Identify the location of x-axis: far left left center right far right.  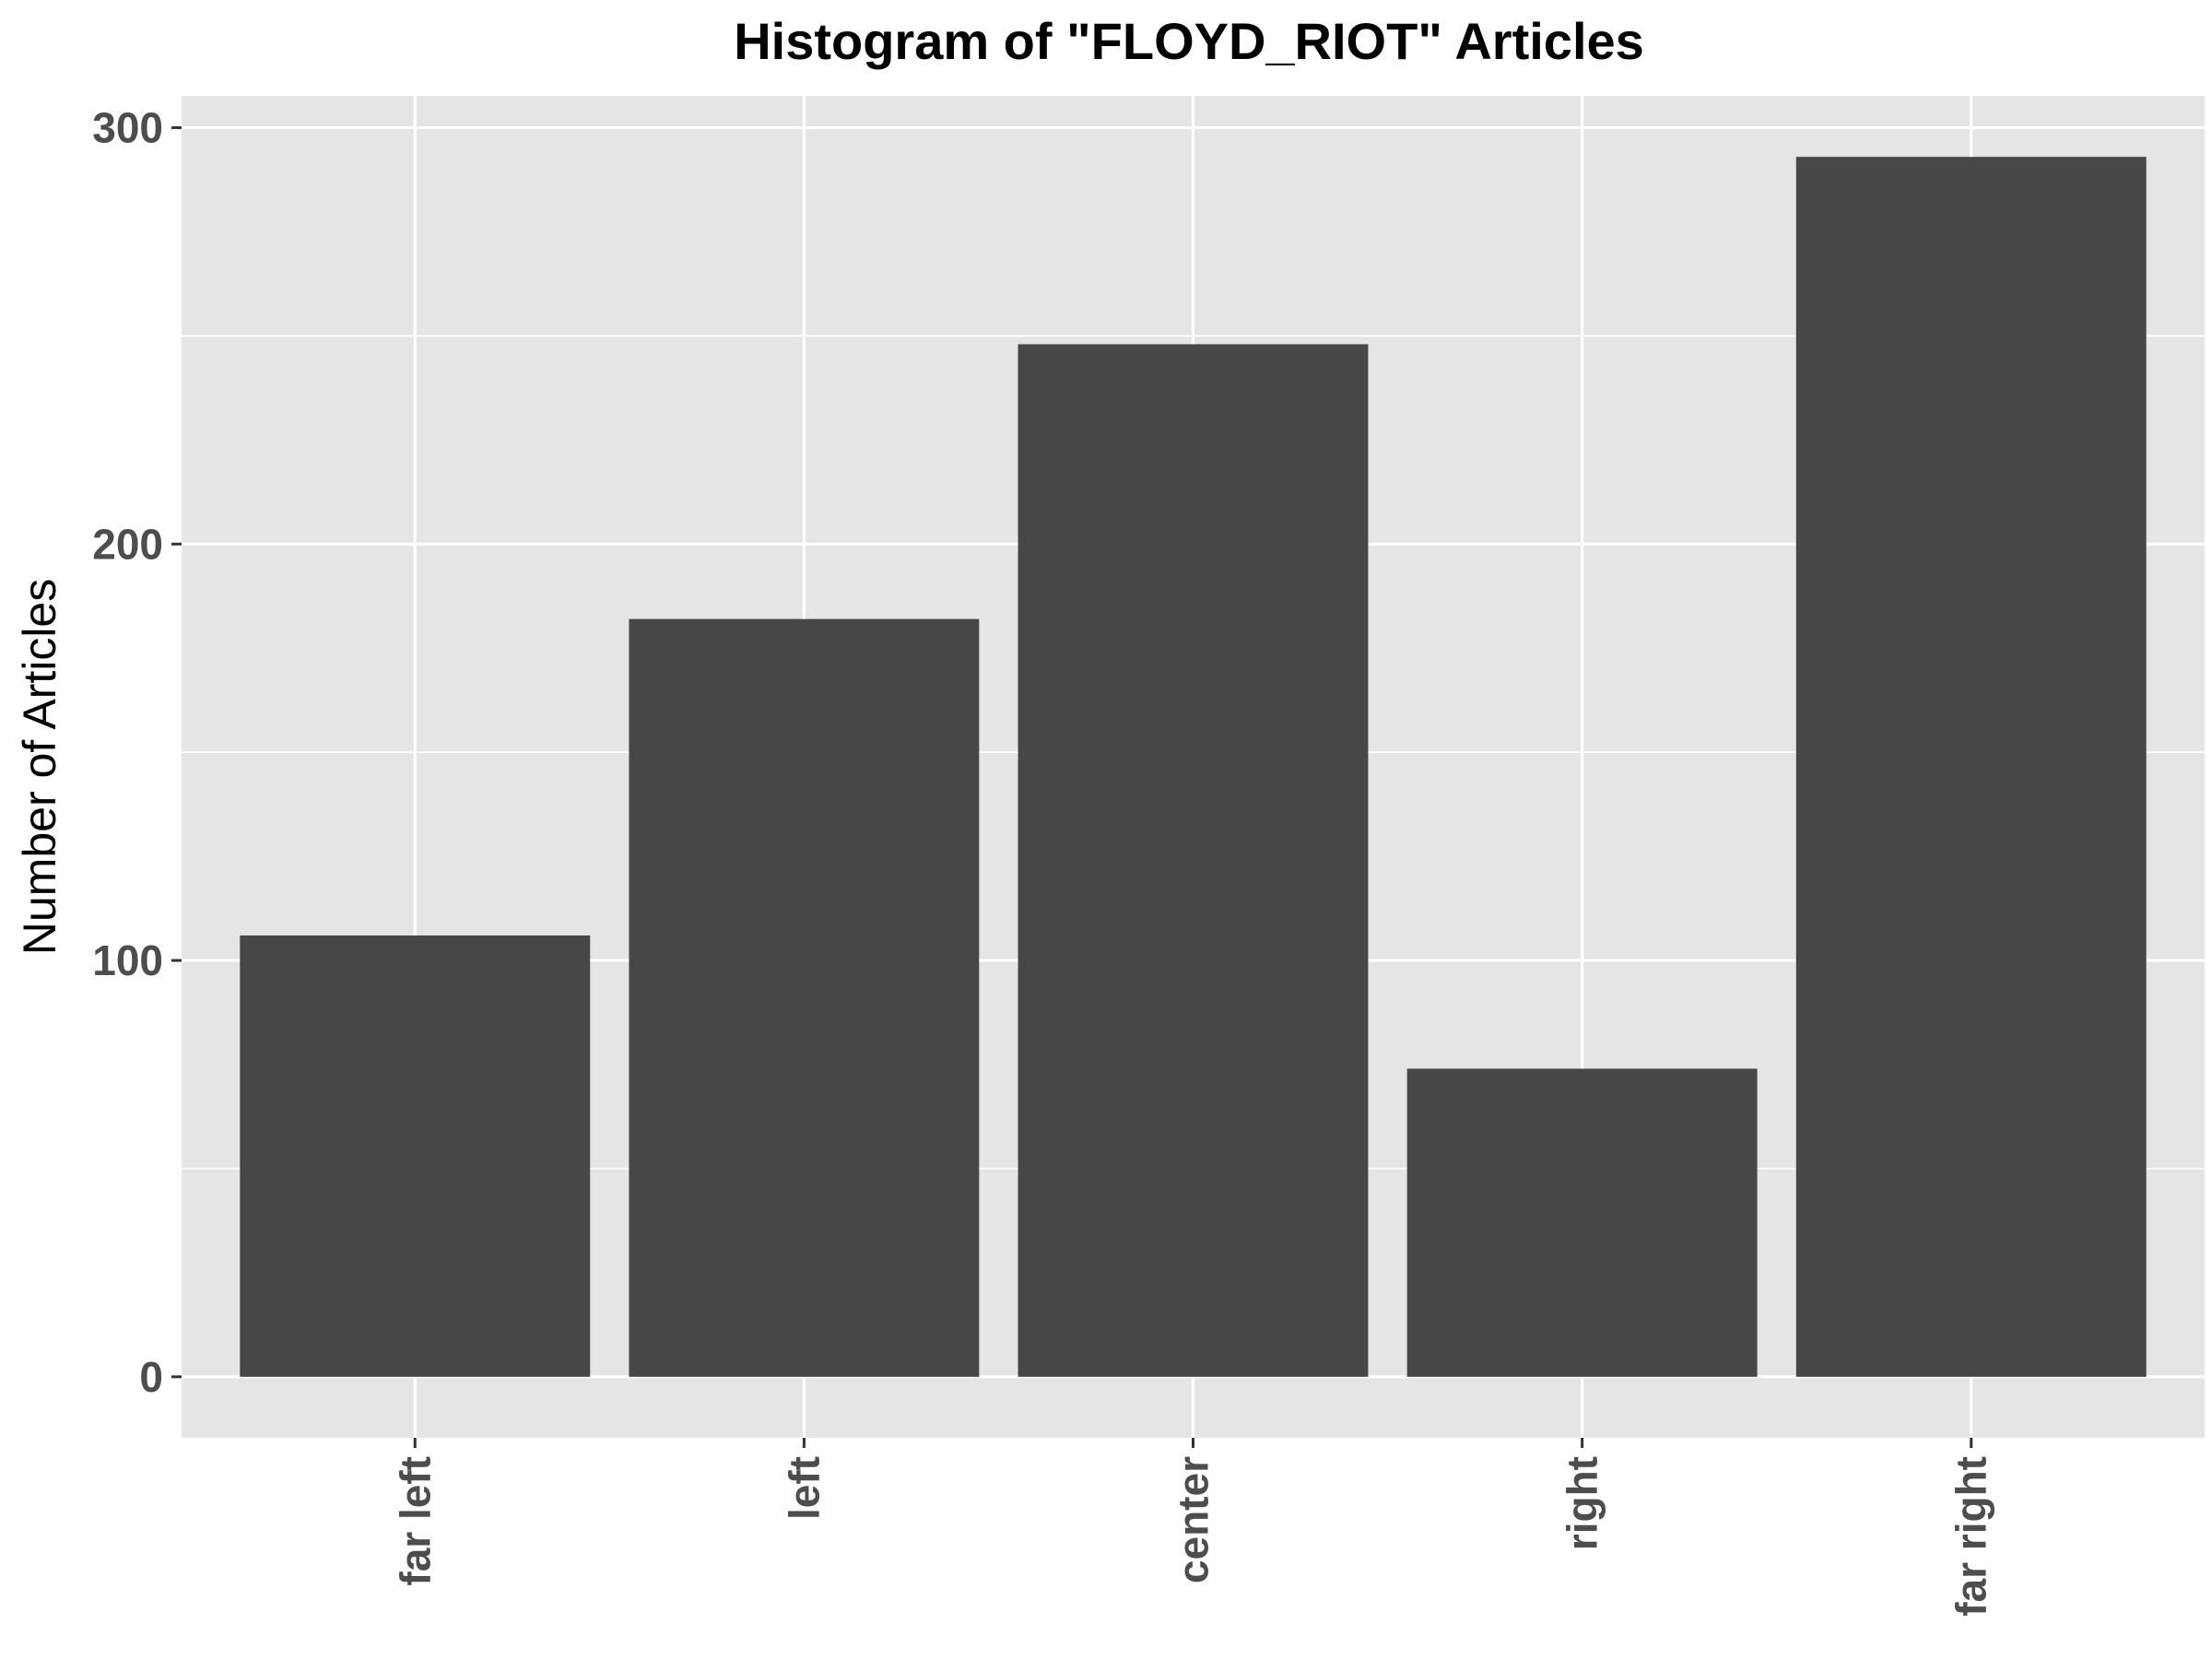
(1193, 1527).